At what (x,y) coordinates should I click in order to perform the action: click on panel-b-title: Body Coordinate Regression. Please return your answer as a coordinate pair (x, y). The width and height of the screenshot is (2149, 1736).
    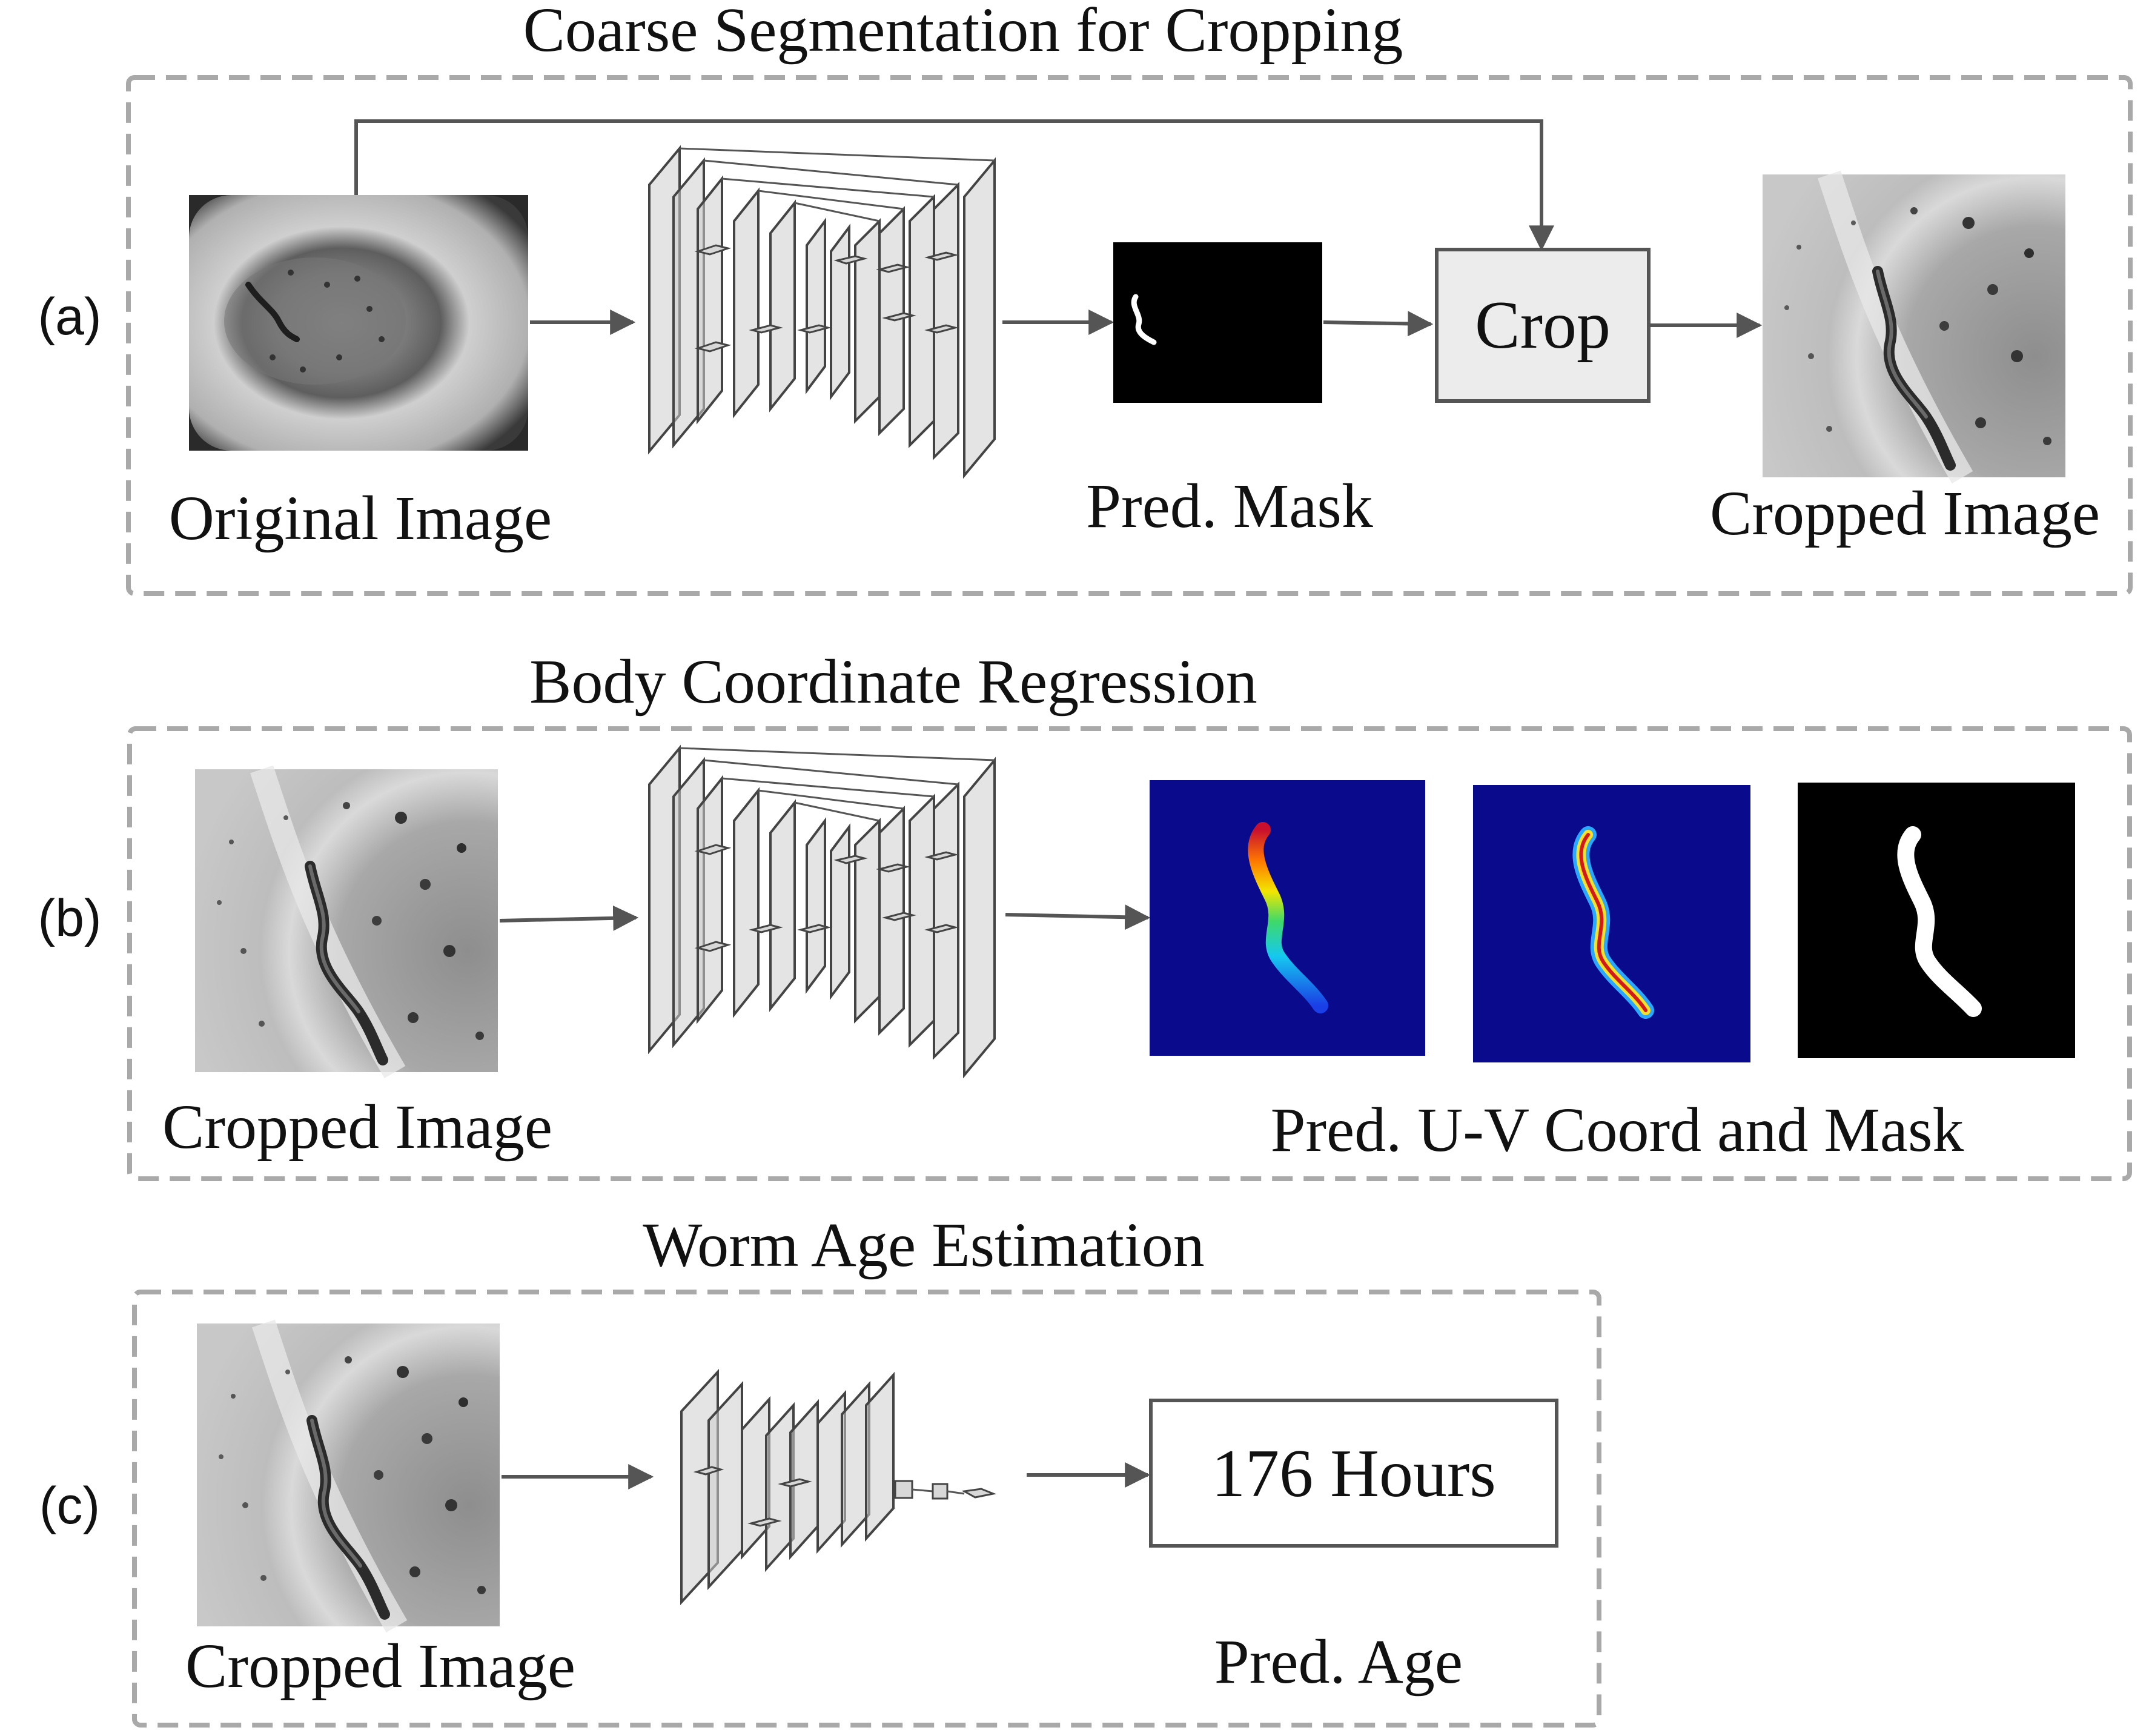
    Looking at the image, I should click on (893, 682).